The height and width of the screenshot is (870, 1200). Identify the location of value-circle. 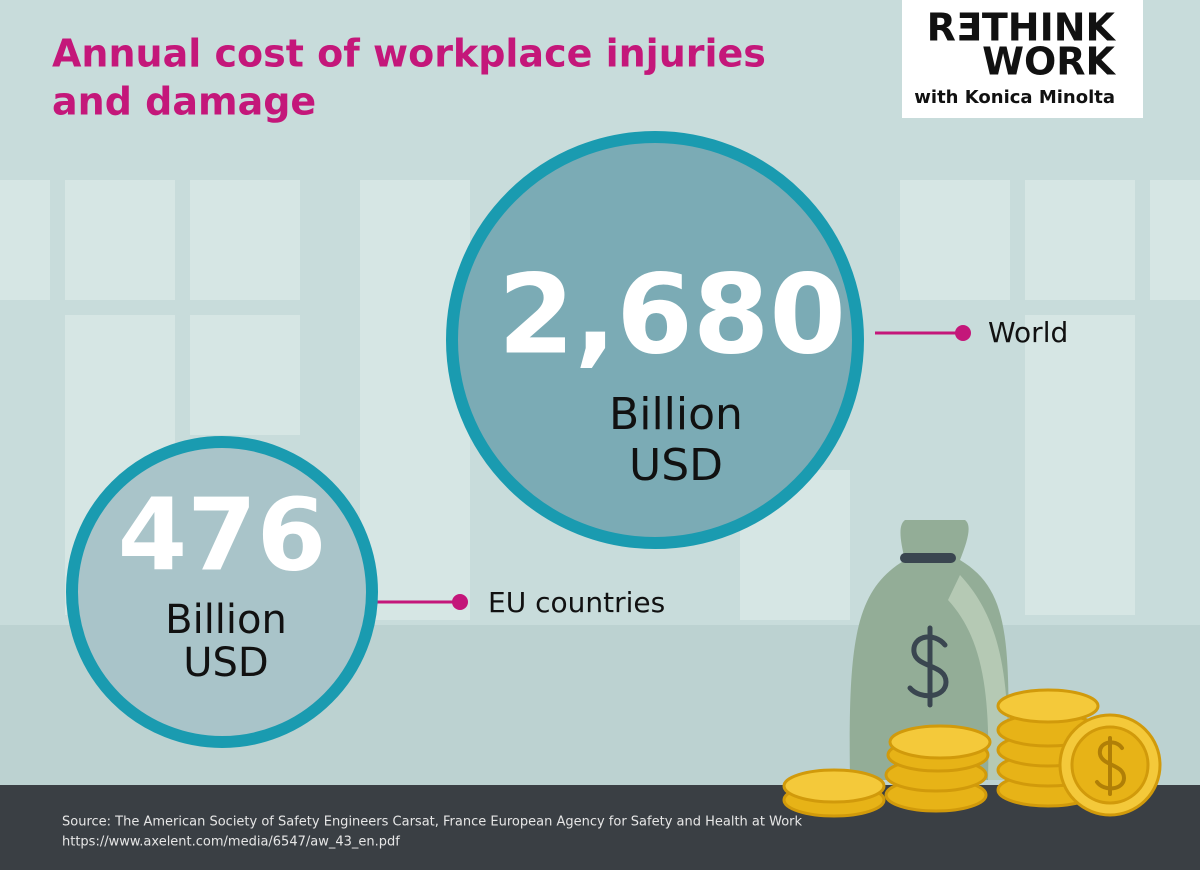
(222, 592).